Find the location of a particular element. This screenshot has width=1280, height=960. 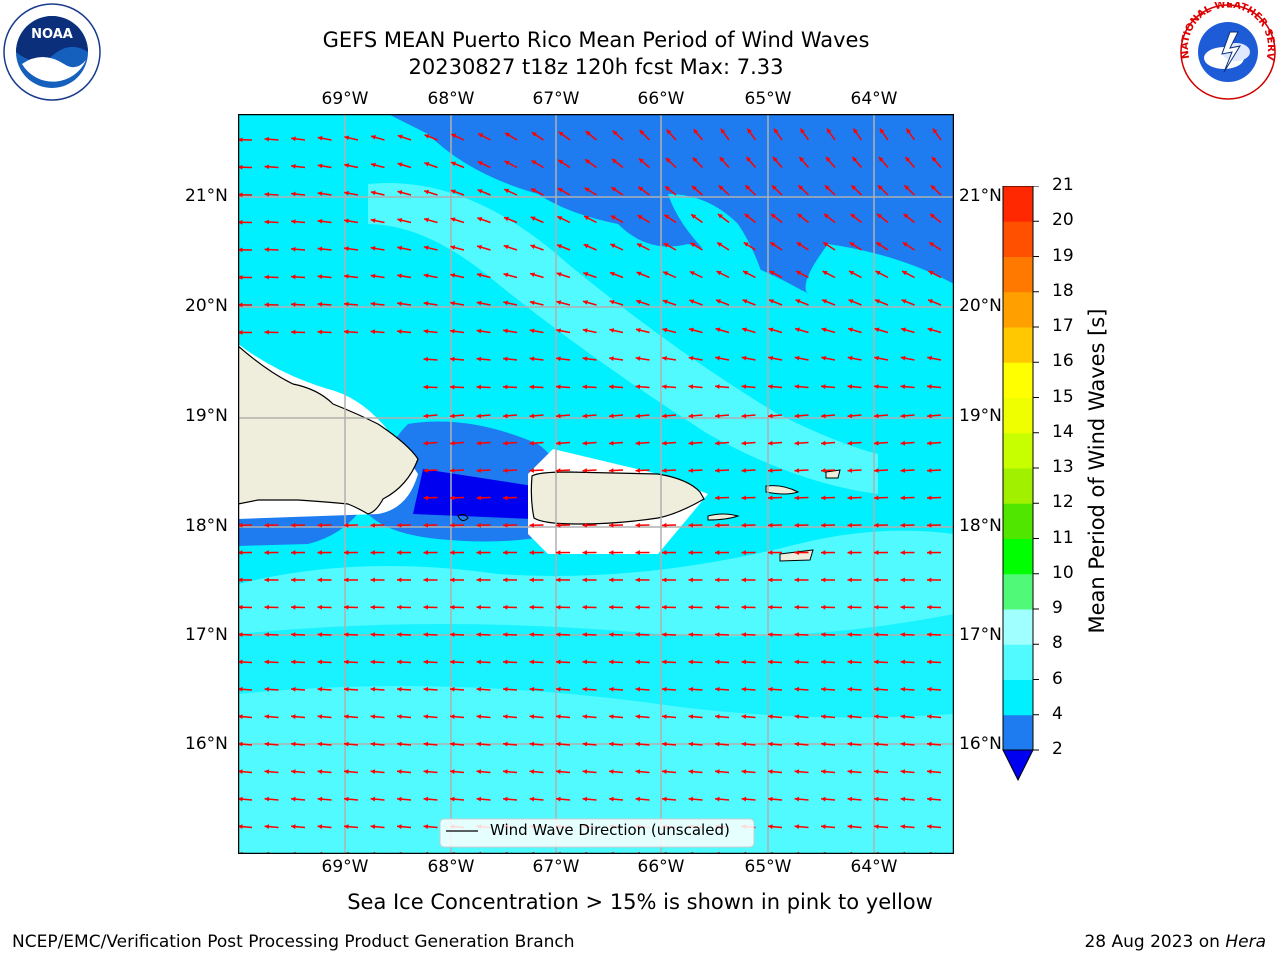

lat-label-right-16n: 16°N is located at coordinates (980, 744).